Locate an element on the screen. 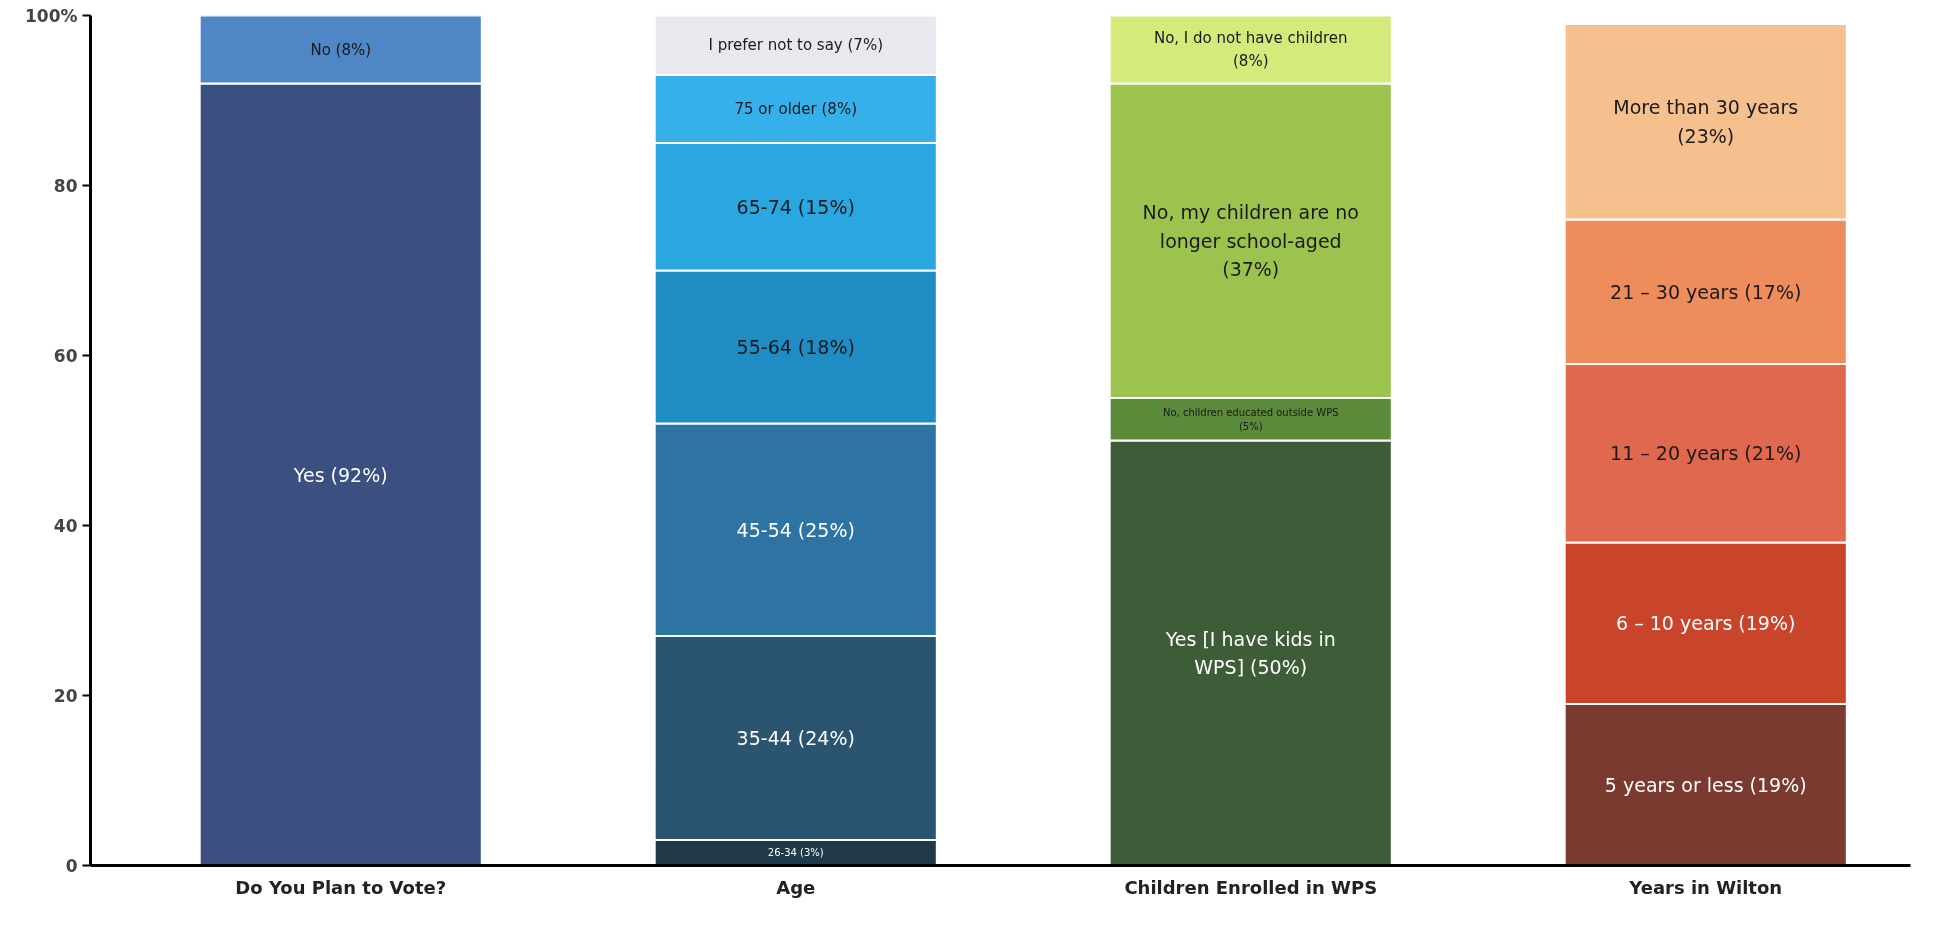 This screenshot has width=1952, height=933. y-tick-label: 0 is located at coordinates (71, 865).